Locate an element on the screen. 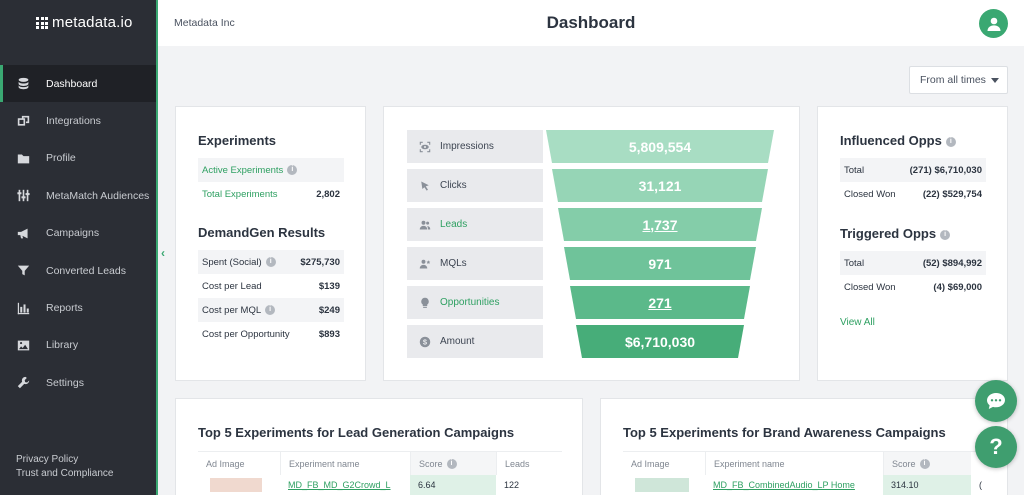  experiment-name-link: MD_FB_CombinedAudio_LP Home is located at coordinates (784, 485).